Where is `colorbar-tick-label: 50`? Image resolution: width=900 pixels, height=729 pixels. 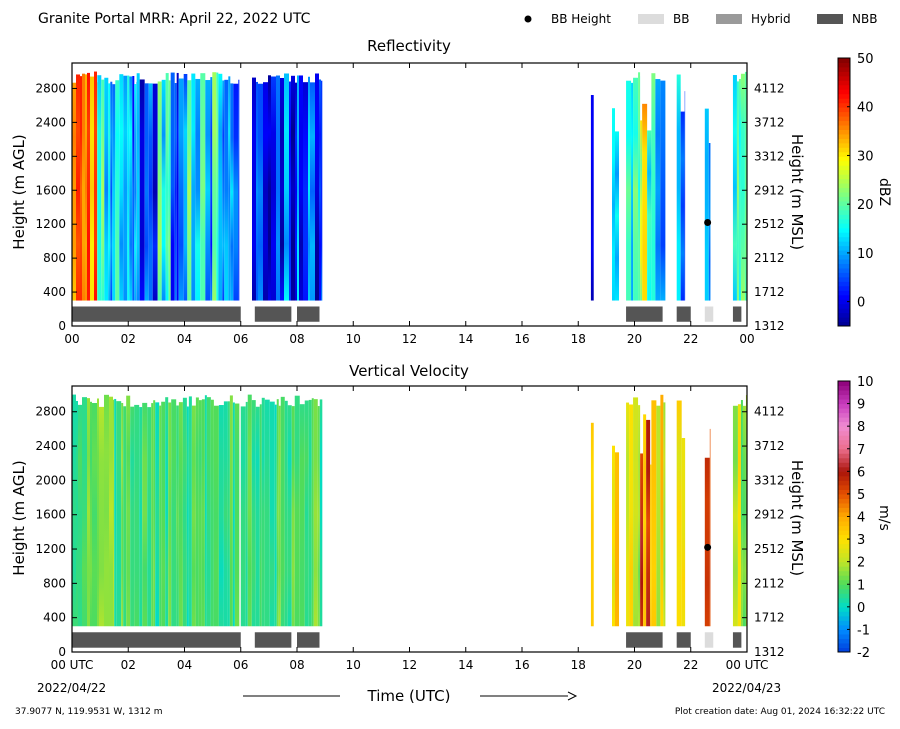
colorbar-tick-label: 50 is located at coordinates (865, 59).